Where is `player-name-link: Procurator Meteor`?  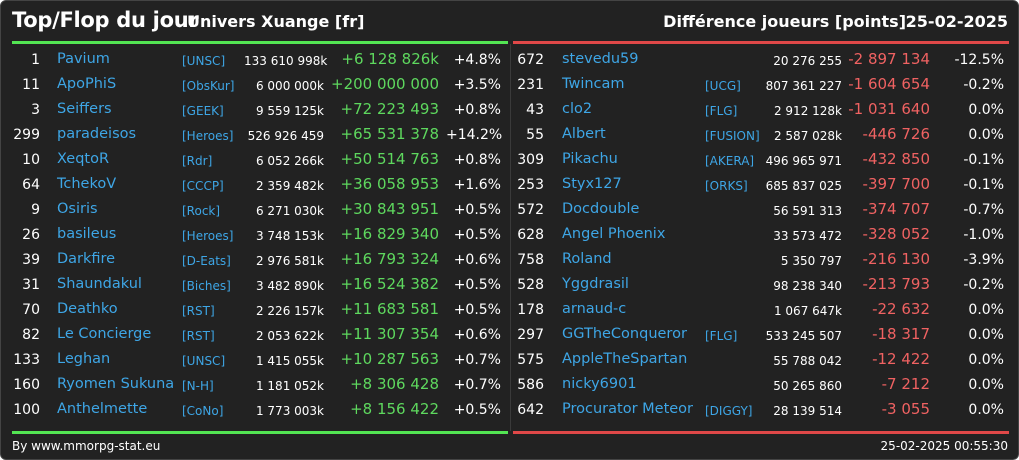 player-name-link: Procurator Meteor is located at coordinates (628, 409).